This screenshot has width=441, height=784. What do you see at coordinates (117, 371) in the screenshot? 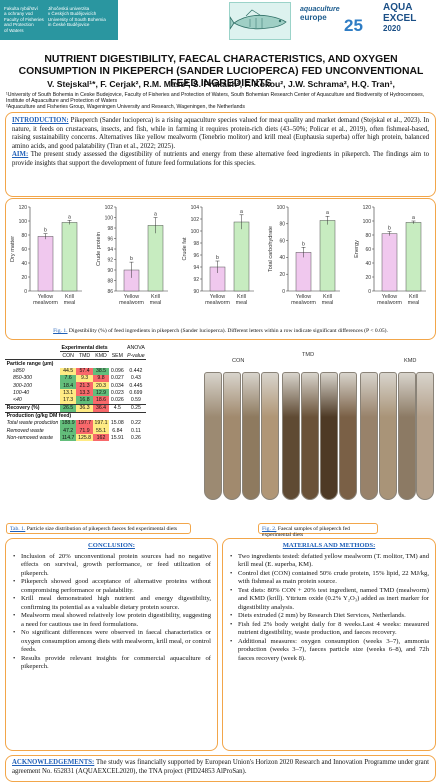
I see `table-cell: 0.096` at bounding box center [117, 371].